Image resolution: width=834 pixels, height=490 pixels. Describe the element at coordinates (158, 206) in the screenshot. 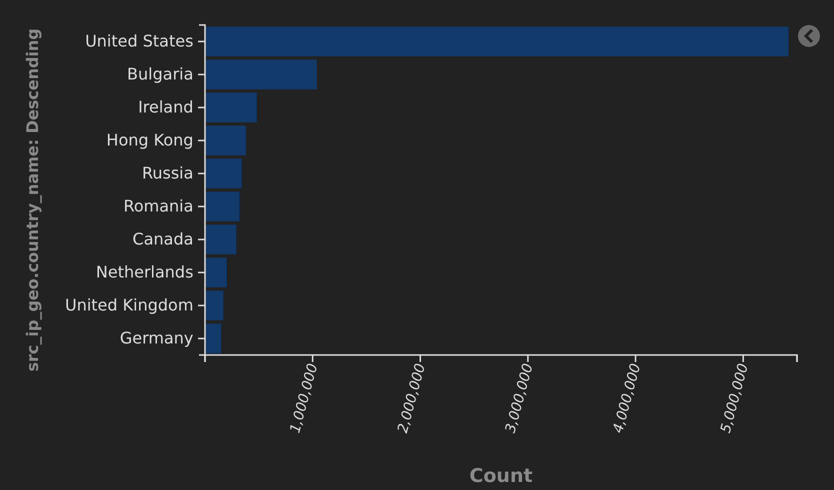

I see `y-tick-label: Romania` at that location.